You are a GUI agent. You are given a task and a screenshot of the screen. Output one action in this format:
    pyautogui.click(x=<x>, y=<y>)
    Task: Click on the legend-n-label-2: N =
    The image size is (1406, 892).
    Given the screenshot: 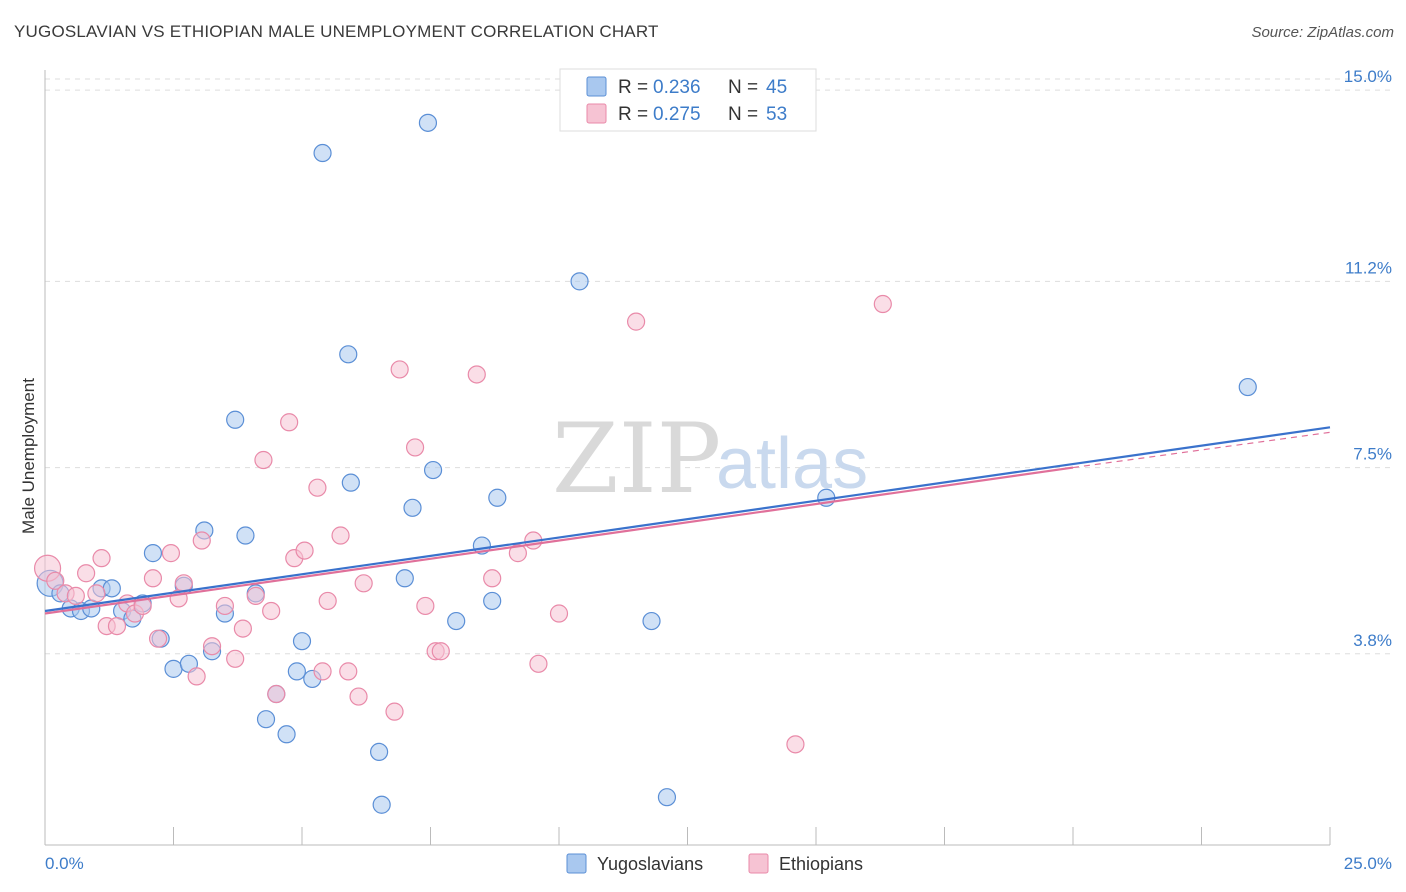 What is the action you would take?
    pyautogui.click(x=743, y=114)
    